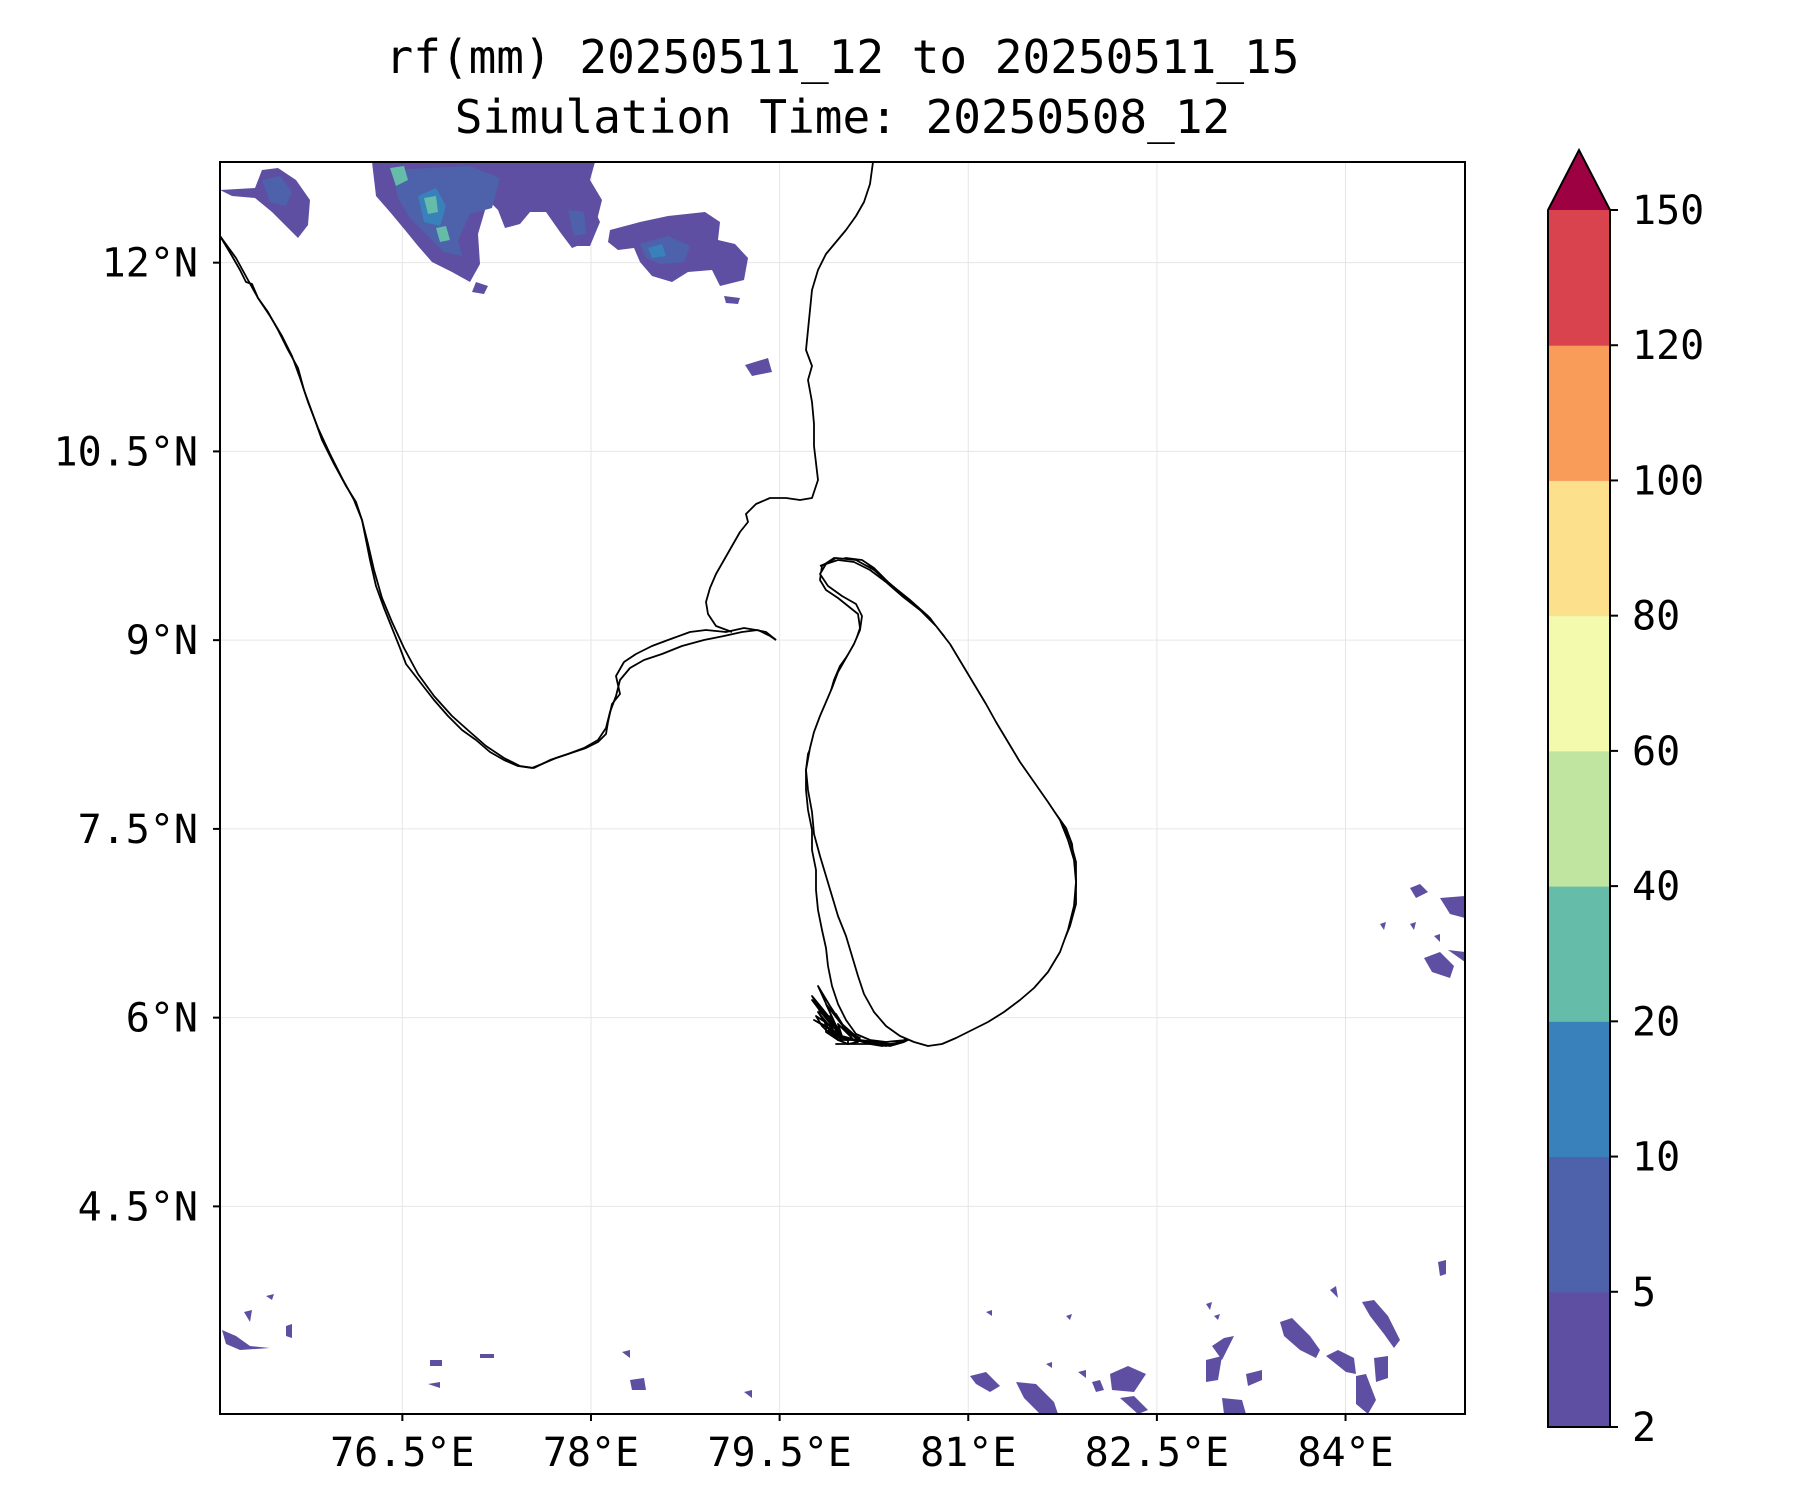  What do you see at coordinates (862, 1445) in the screenshot?
I see `x-axis-ticks: 76.5°E 78°E 79.5°E 81°E 82.5°E 84°E` at bounding box center [862, 1445].